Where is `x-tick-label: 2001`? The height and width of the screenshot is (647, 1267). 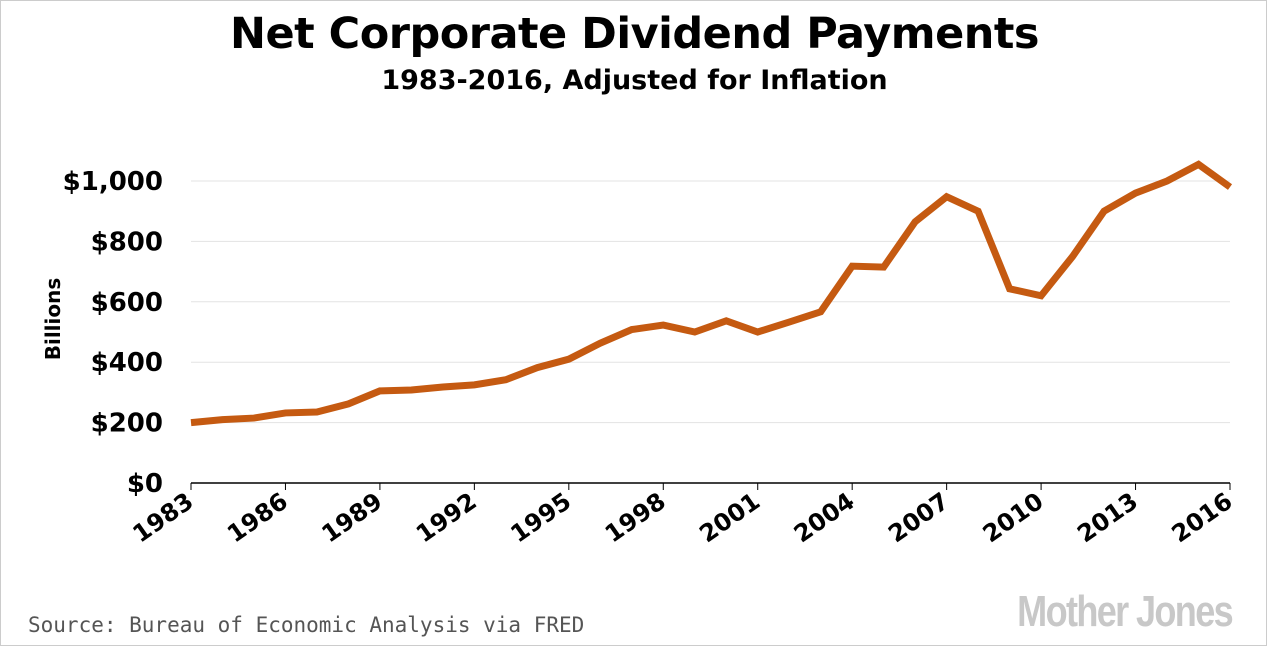
x-tick-label: 2001 is located at coordinates (729, 517).